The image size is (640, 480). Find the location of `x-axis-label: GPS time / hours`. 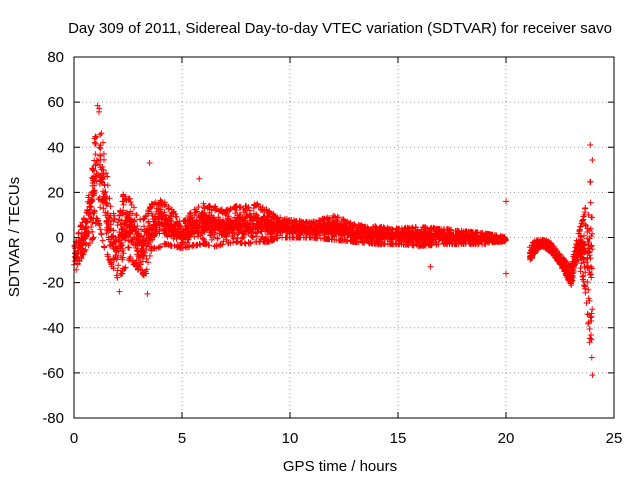

x-axis-label: GPS time / hours is located at coordinates (340, 466).